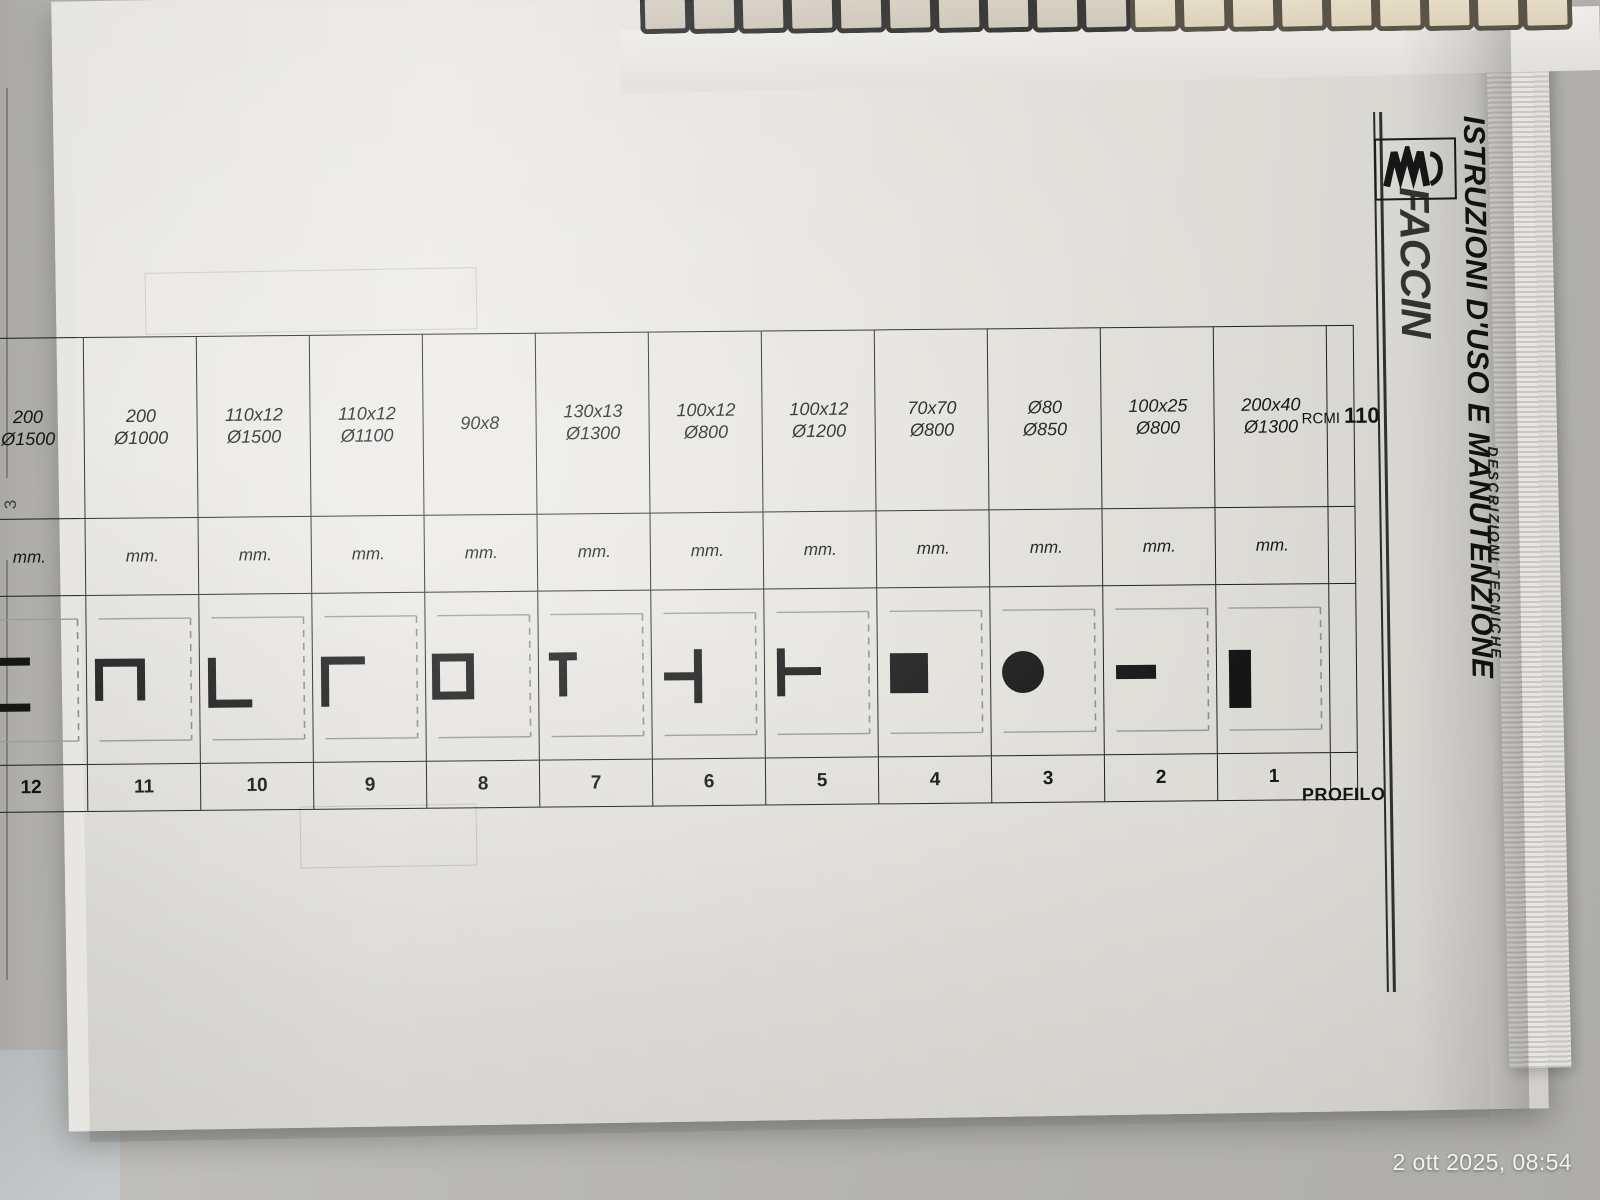  I want to click on row-values-2: 100x25 Ø800, so click(1157, 417).